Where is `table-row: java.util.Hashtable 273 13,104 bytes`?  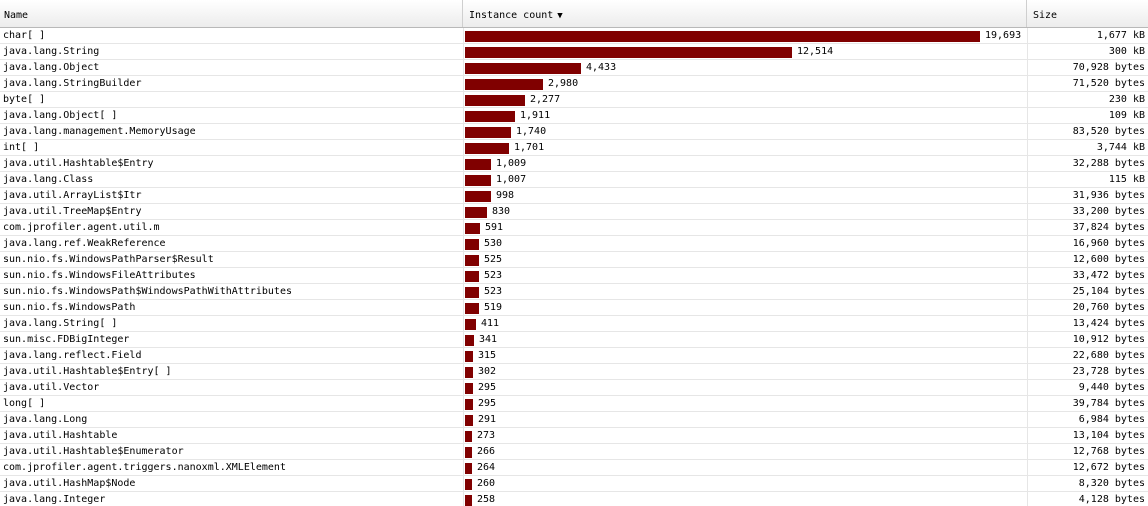
table-row: java.util.Hashtable 273 13,104 bytes is located at coordinates (574, 436).